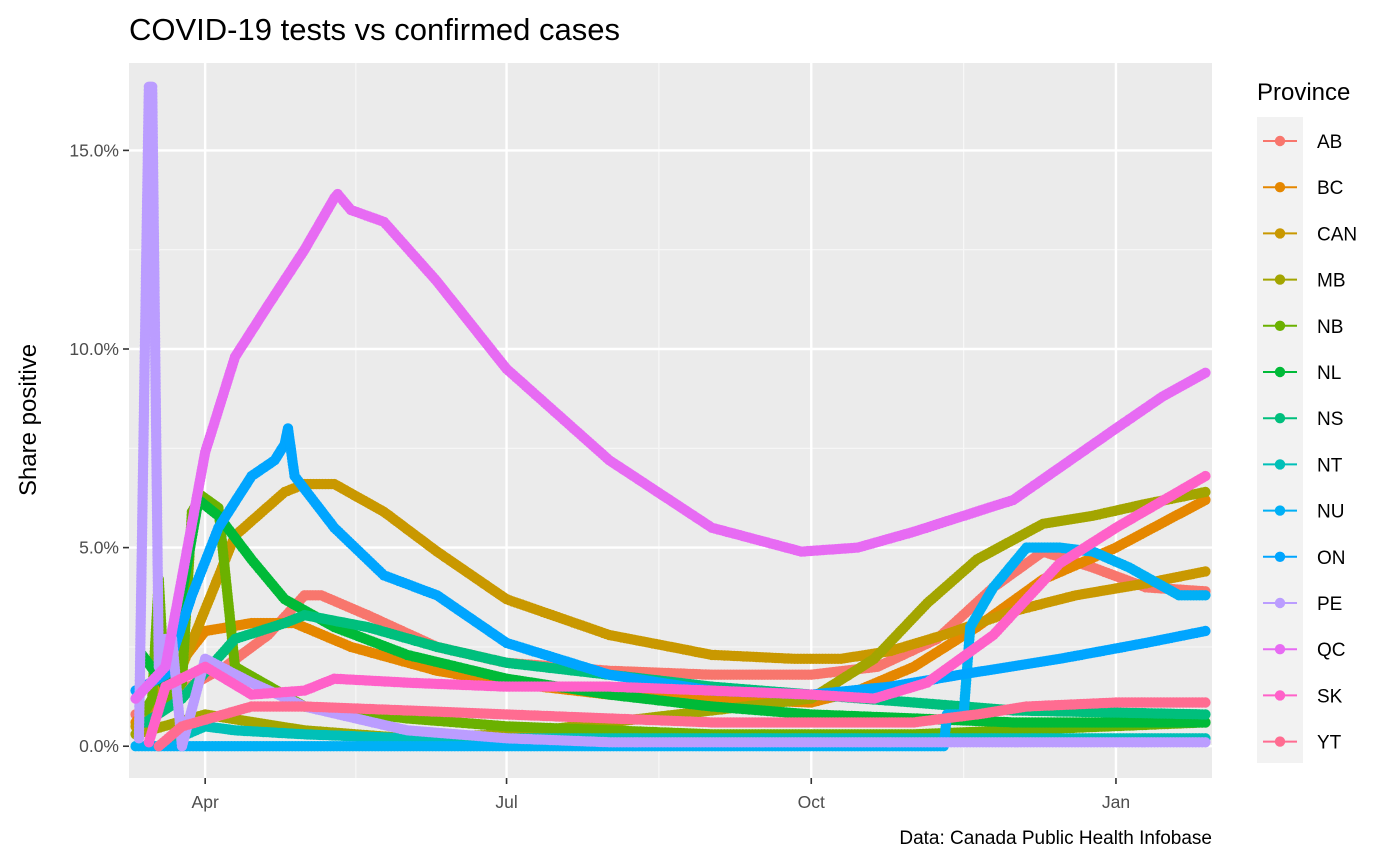  I want to click on chart-title: COVID-19 tests vs confirmed cases, so click(374, 29).